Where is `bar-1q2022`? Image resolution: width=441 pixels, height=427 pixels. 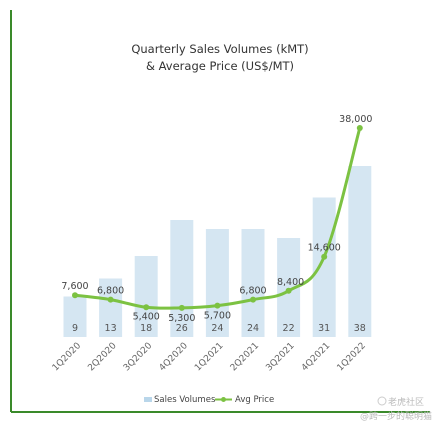 bar-1q2022 is located at coordinates (360, 251).